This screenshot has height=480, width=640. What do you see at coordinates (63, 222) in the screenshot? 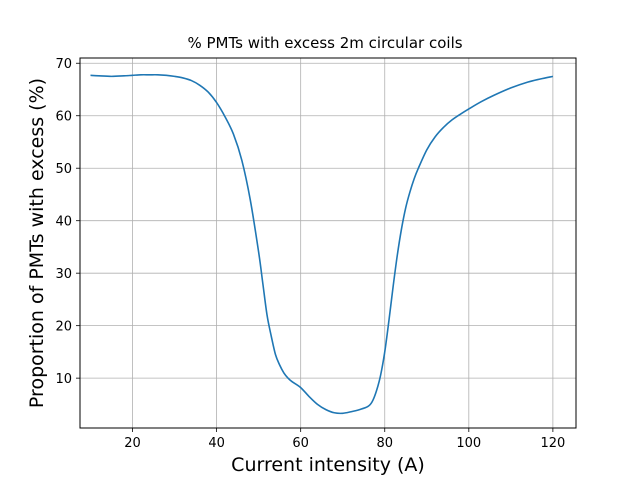
I see `y-tick-label: 40` at bounding box center [63, 222].